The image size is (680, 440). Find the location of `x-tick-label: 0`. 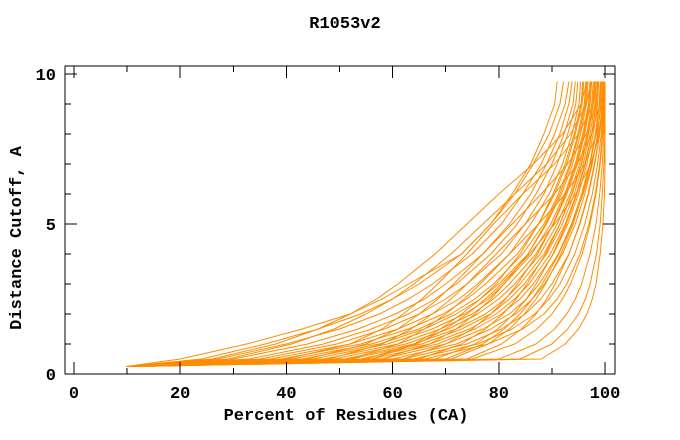

x-tick-label: 0 is located at coordinates (74, 394).